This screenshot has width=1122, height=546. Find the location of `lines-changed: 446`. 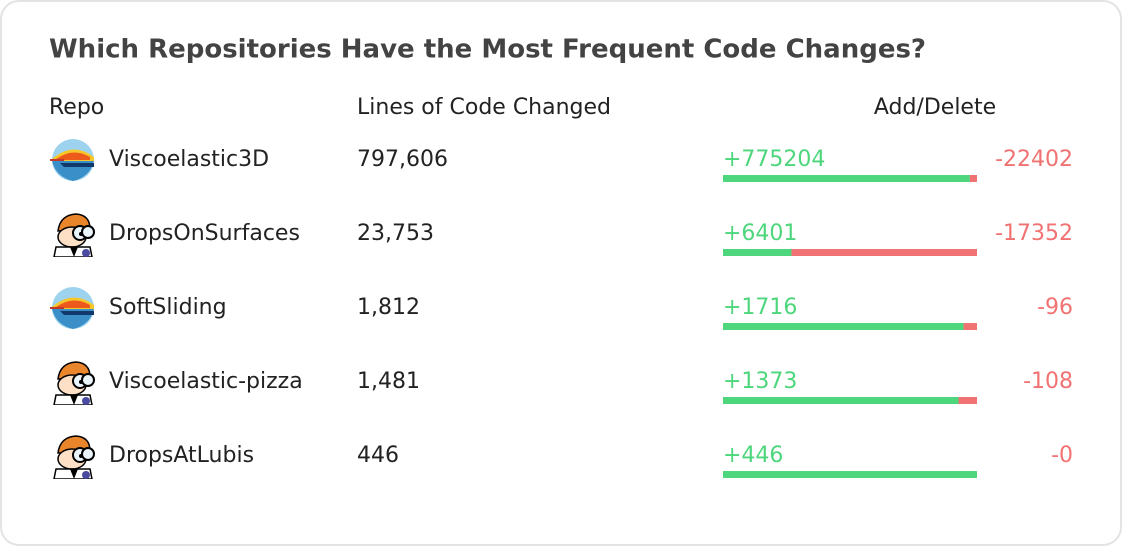

lines-changed: 446 is located at coordinates (378, 455).